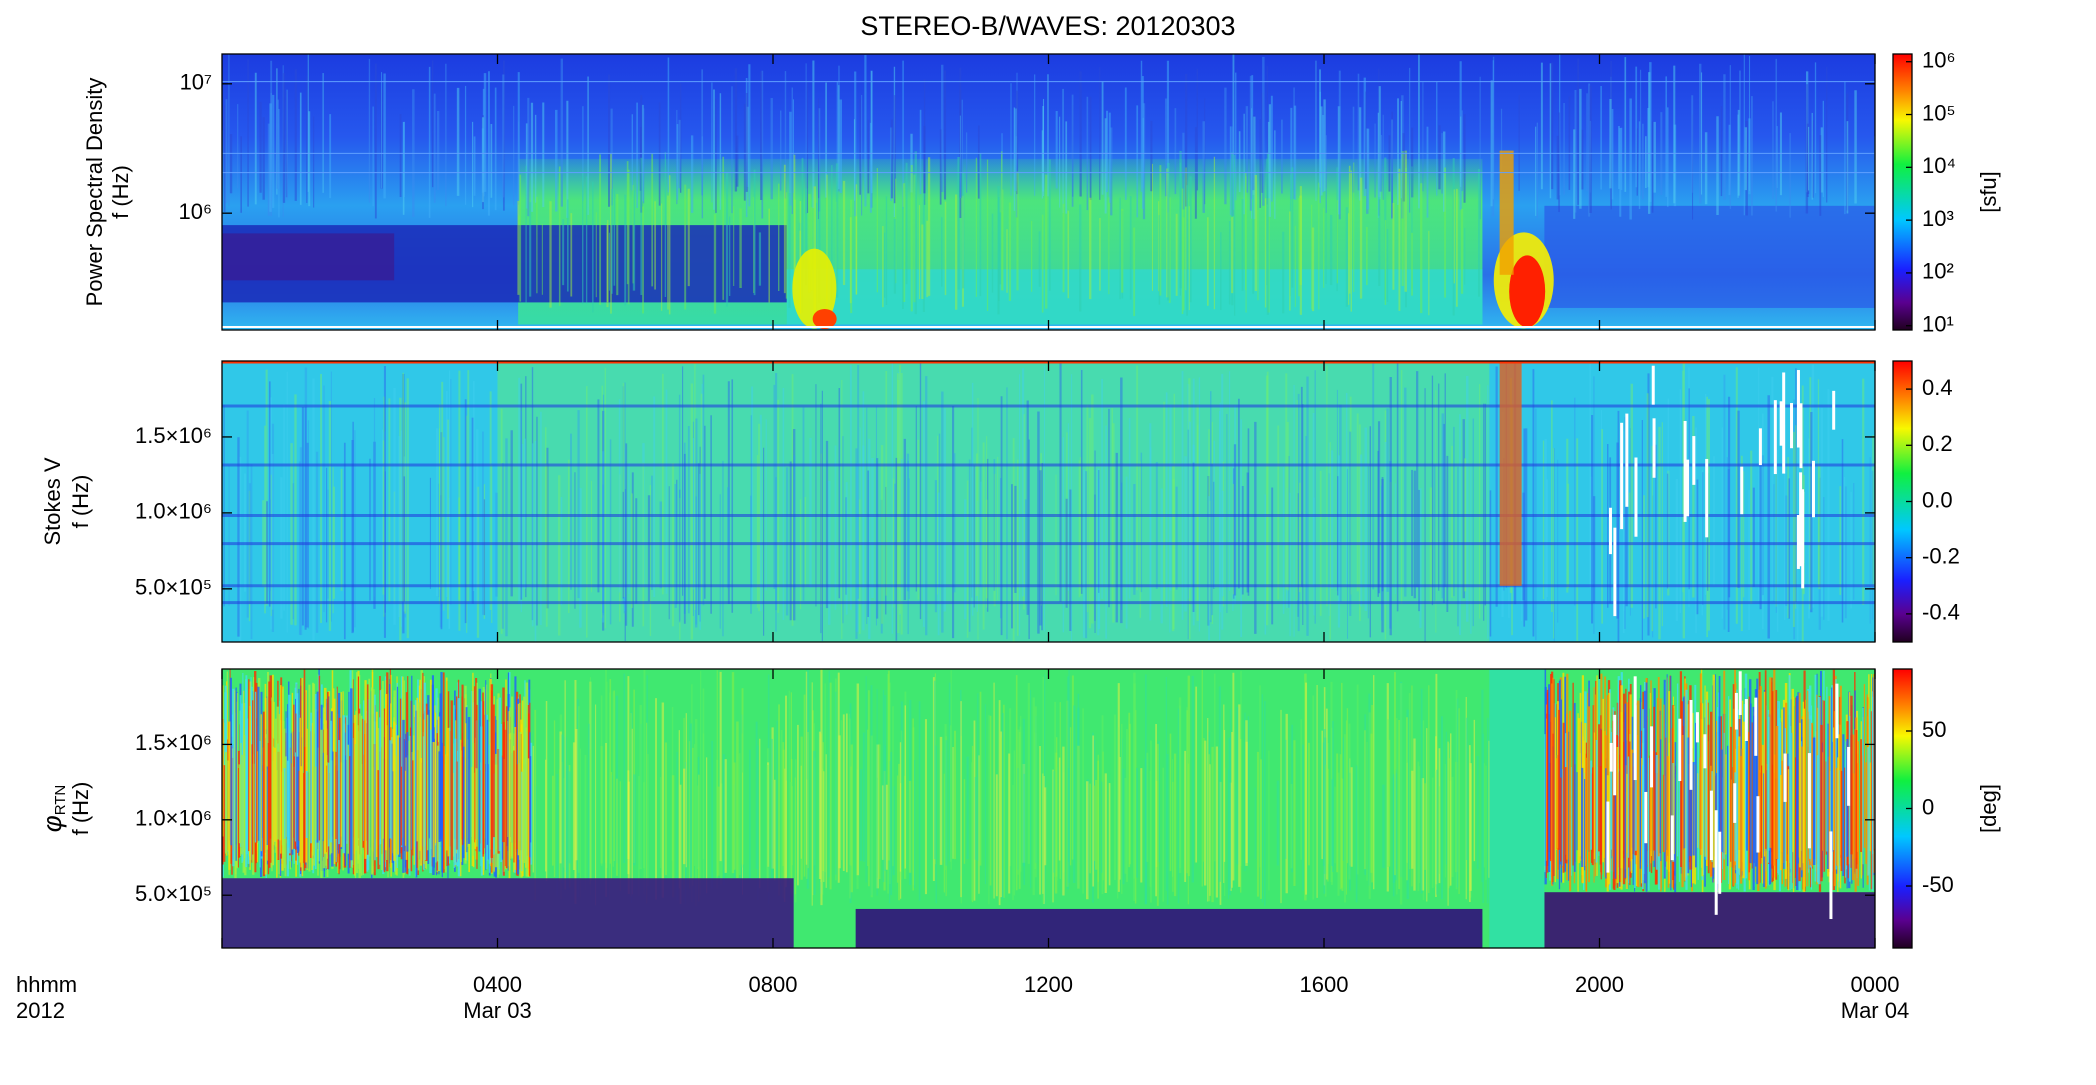 The image size is (2096, 1085). What do you see at coordinates (1875, 1010) in the screenshot?
I see `x-date-label: Mar 04` at bounding box center [1875, 1010].